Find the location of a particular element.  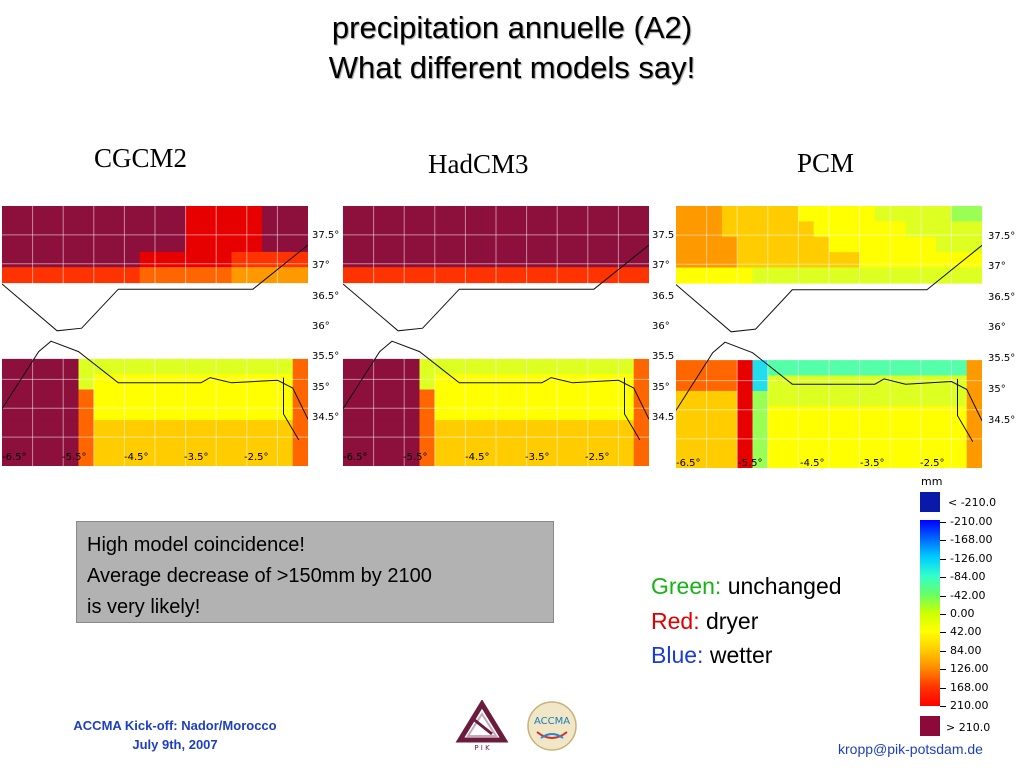

contact-email: kropp@pik-potsdam.de is located at coordinates (910, 749).